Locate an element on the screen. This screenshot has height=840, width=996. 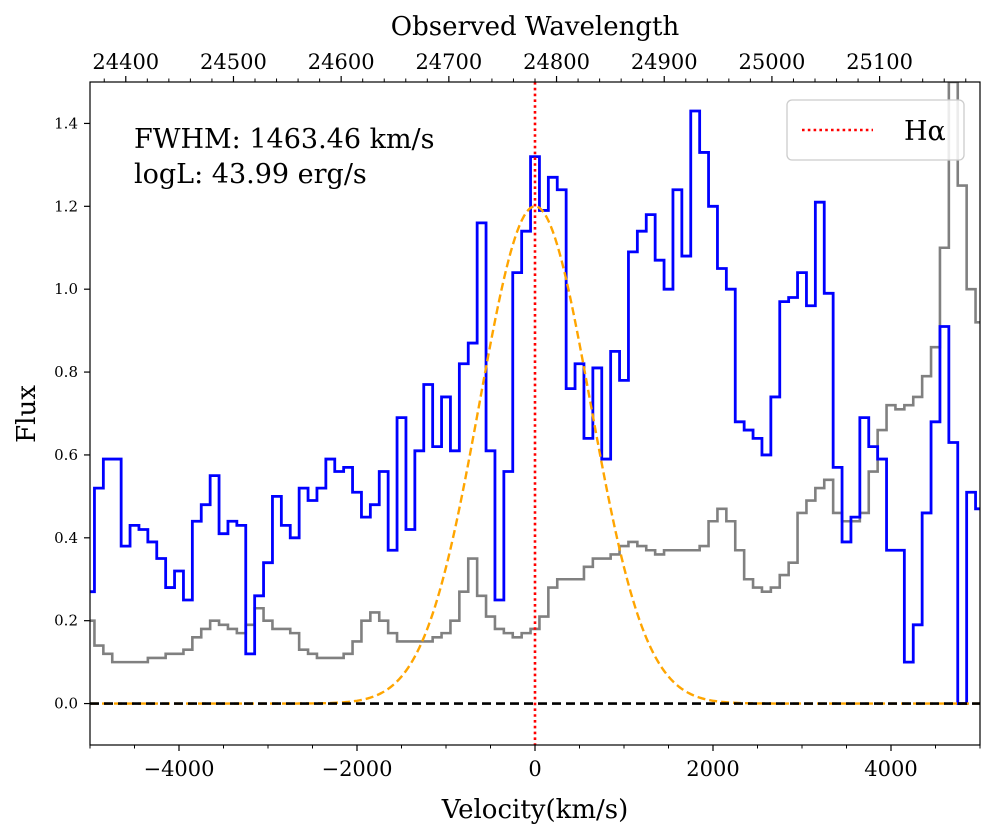
top-axis: 24400 24500 24600 24700 24800 24900 25000 25100 is located at coordinates (529, 66).